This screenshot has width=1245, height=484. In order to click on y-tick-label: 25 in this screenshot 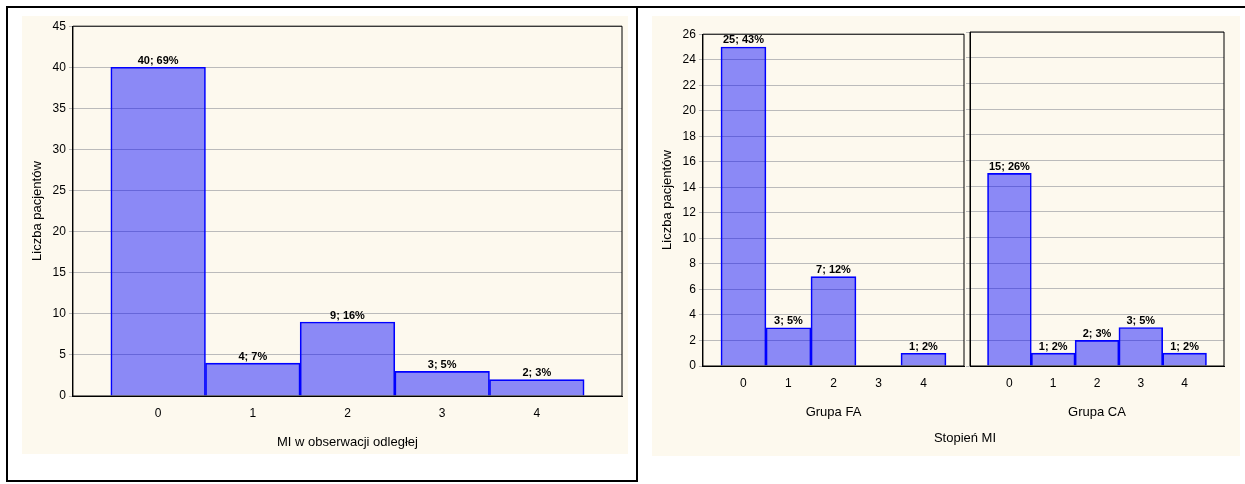, I will do `click(59, 189)`.